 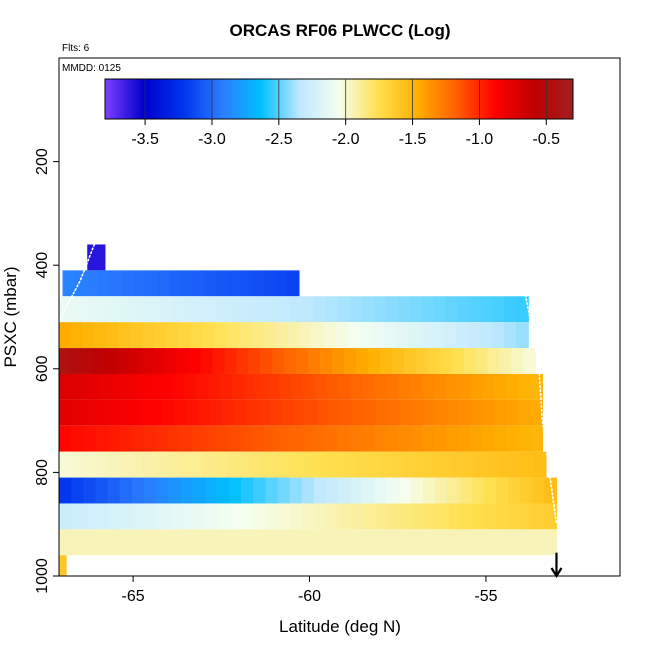 What do you see at coordinates (145, 139) in the screenshot?
I see `colorbar-tick-label: -3.5` at bounding box center [145, 139].